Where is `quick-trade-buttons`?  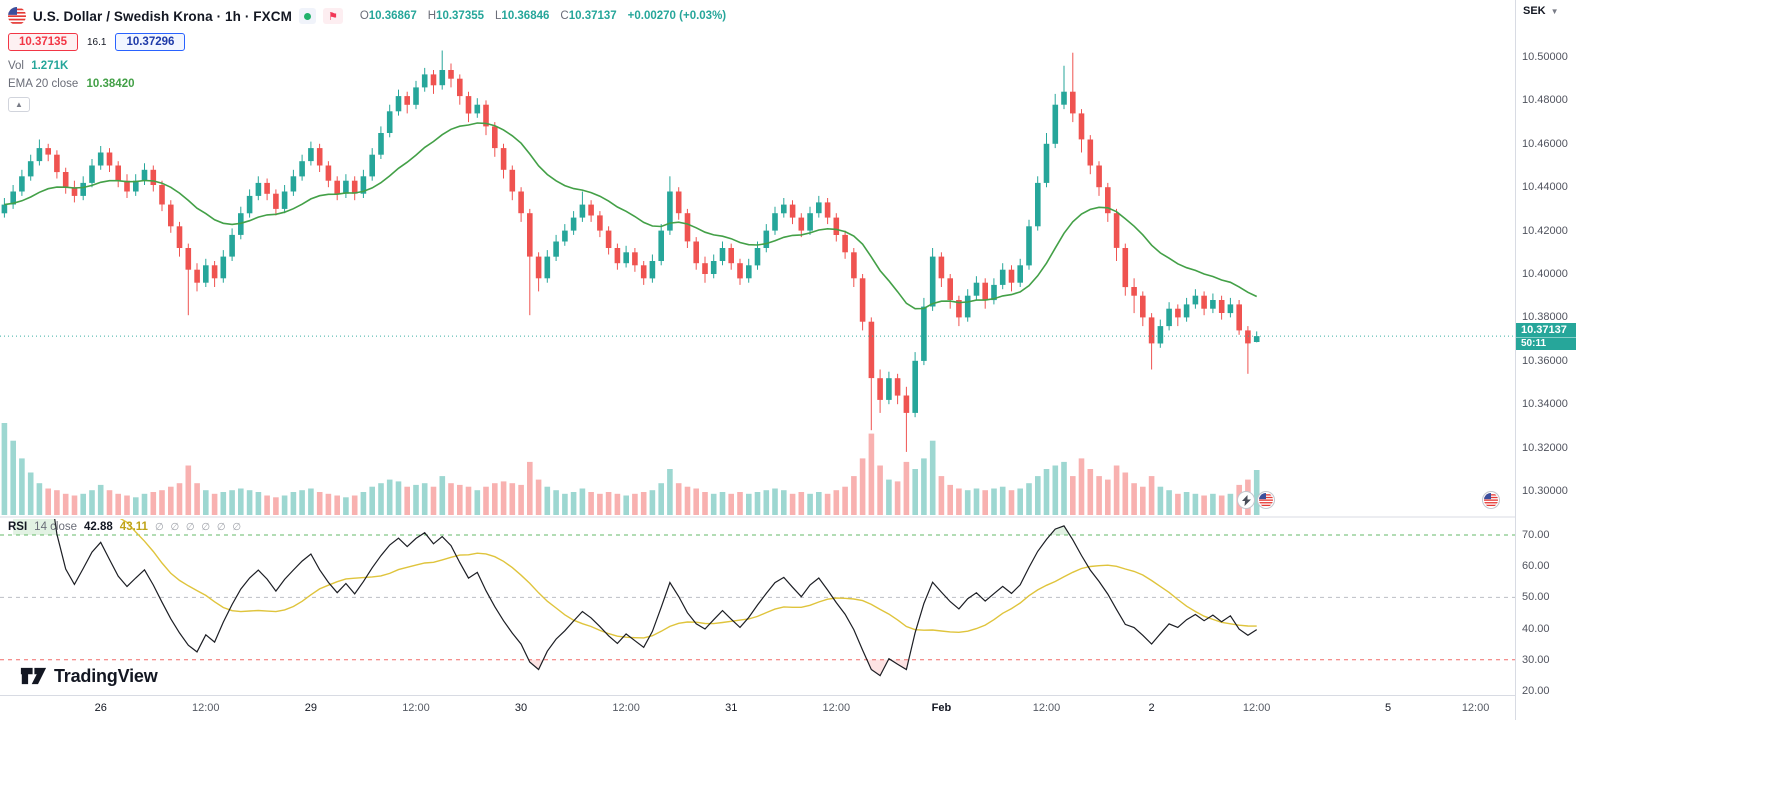
quick-trade-buttons is located at coordinates (1256, 500).